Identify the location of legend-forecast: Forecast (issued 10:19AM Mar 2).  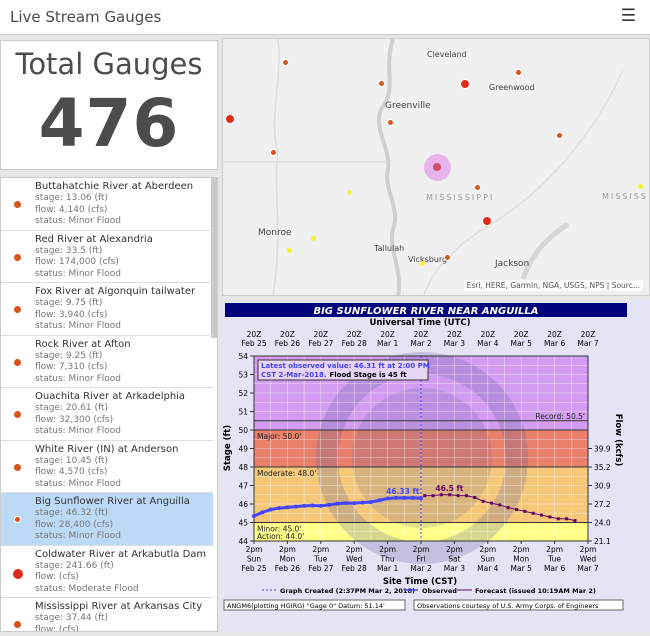
(535, 591).